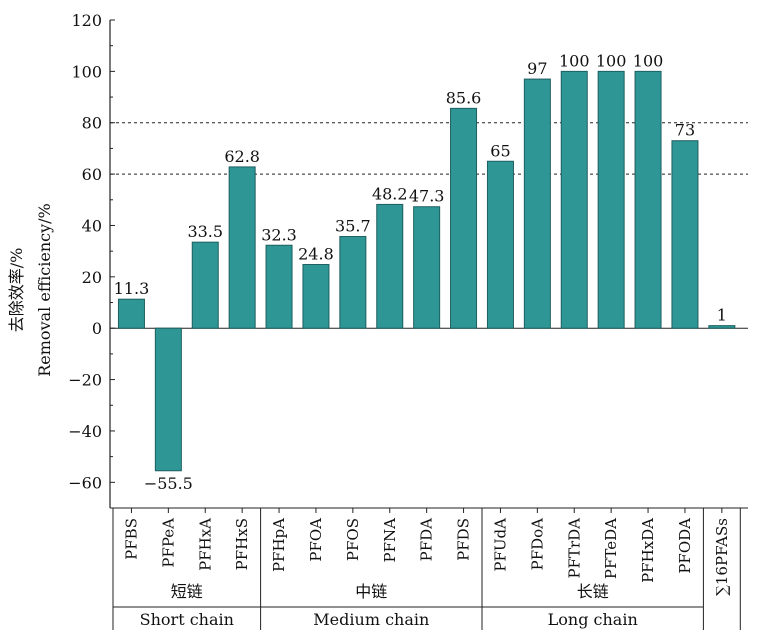 The image size is (760, 634). I want to click on category-label-10: PFUdA, so click(500, 545).